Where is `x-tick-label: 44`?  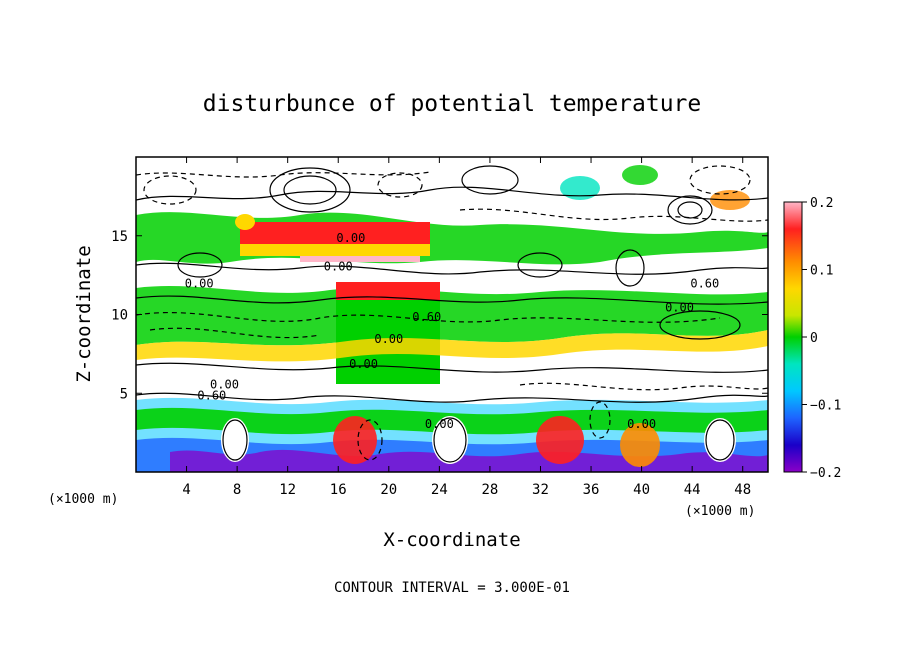
x-tick-label: 44 is located at coordinates (692, 490).